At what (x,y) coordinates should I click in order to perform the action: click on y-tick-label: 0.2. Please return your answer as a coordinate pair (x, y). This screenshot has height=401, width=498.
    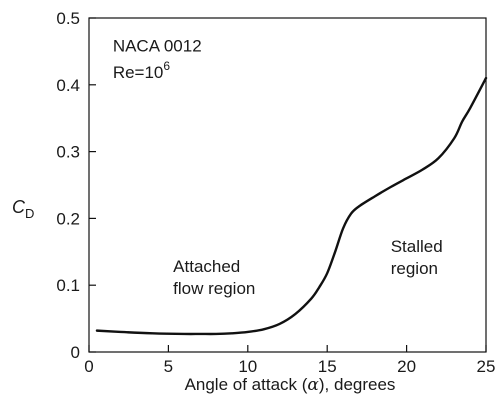
    Looking at the image, I should click on (68, 218).